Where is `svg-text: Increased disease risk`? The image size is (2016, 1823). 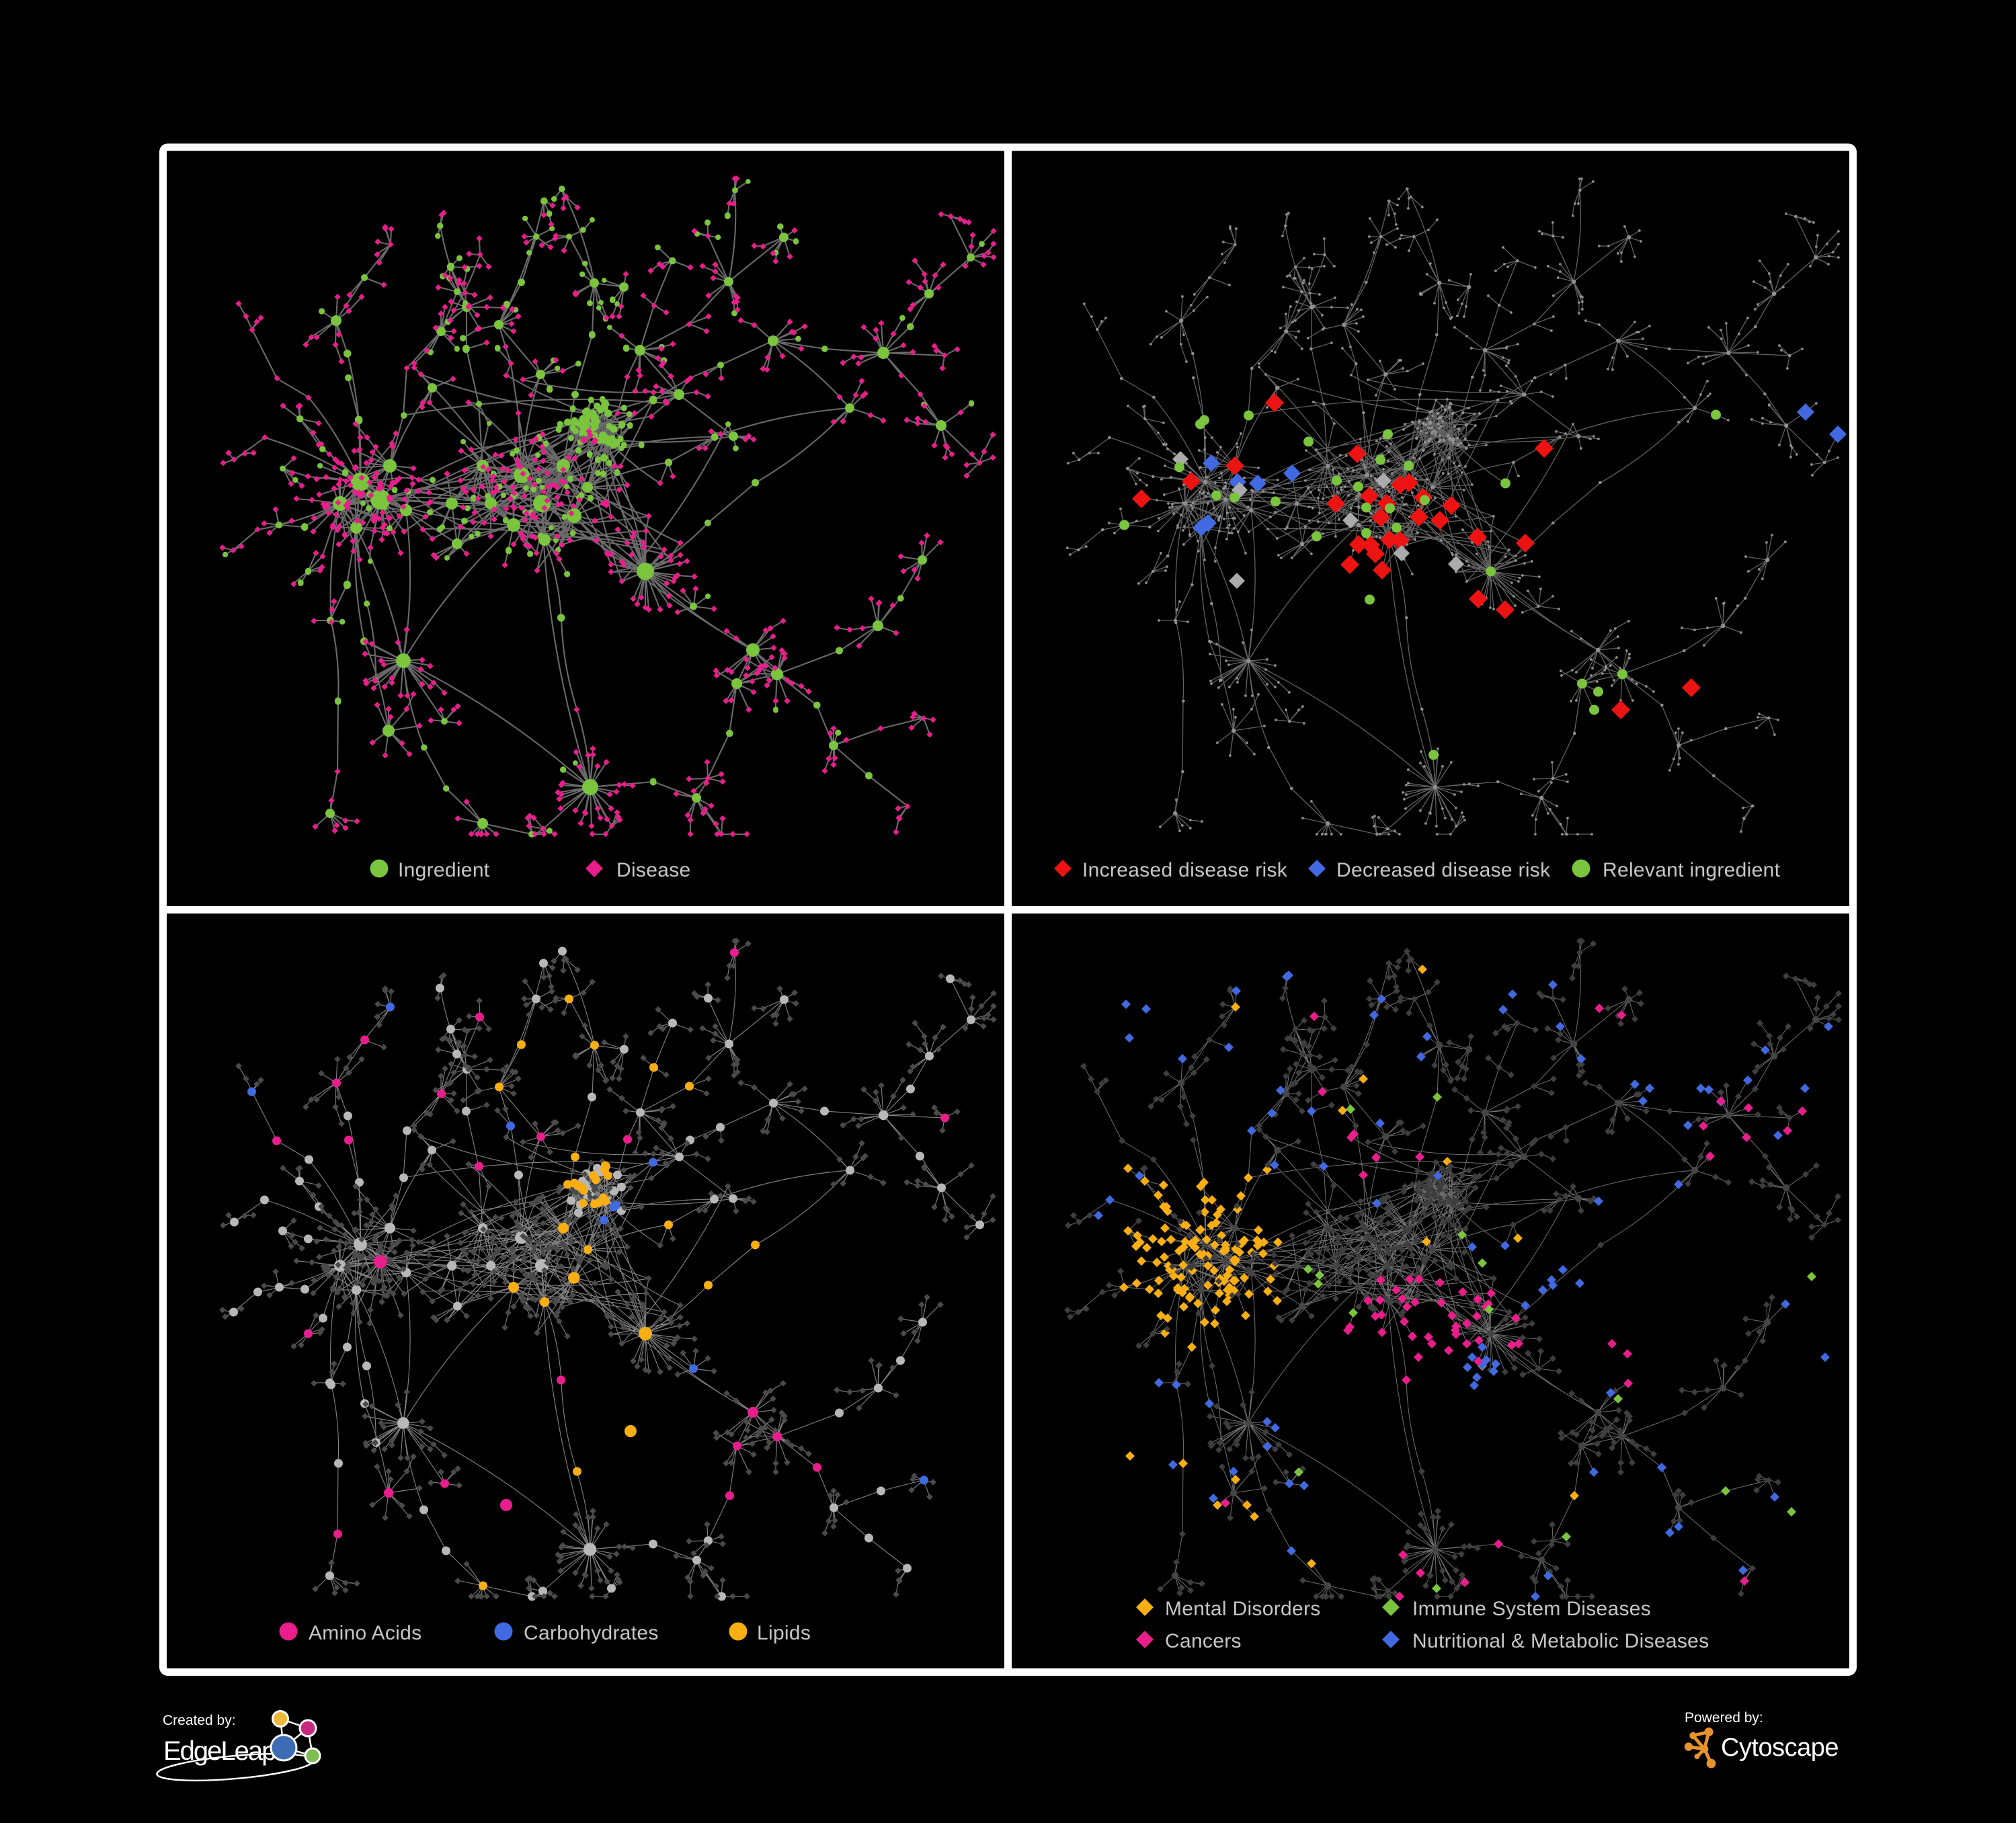
svg-text: Increased disease risk is located at coordinates (1185, 870).